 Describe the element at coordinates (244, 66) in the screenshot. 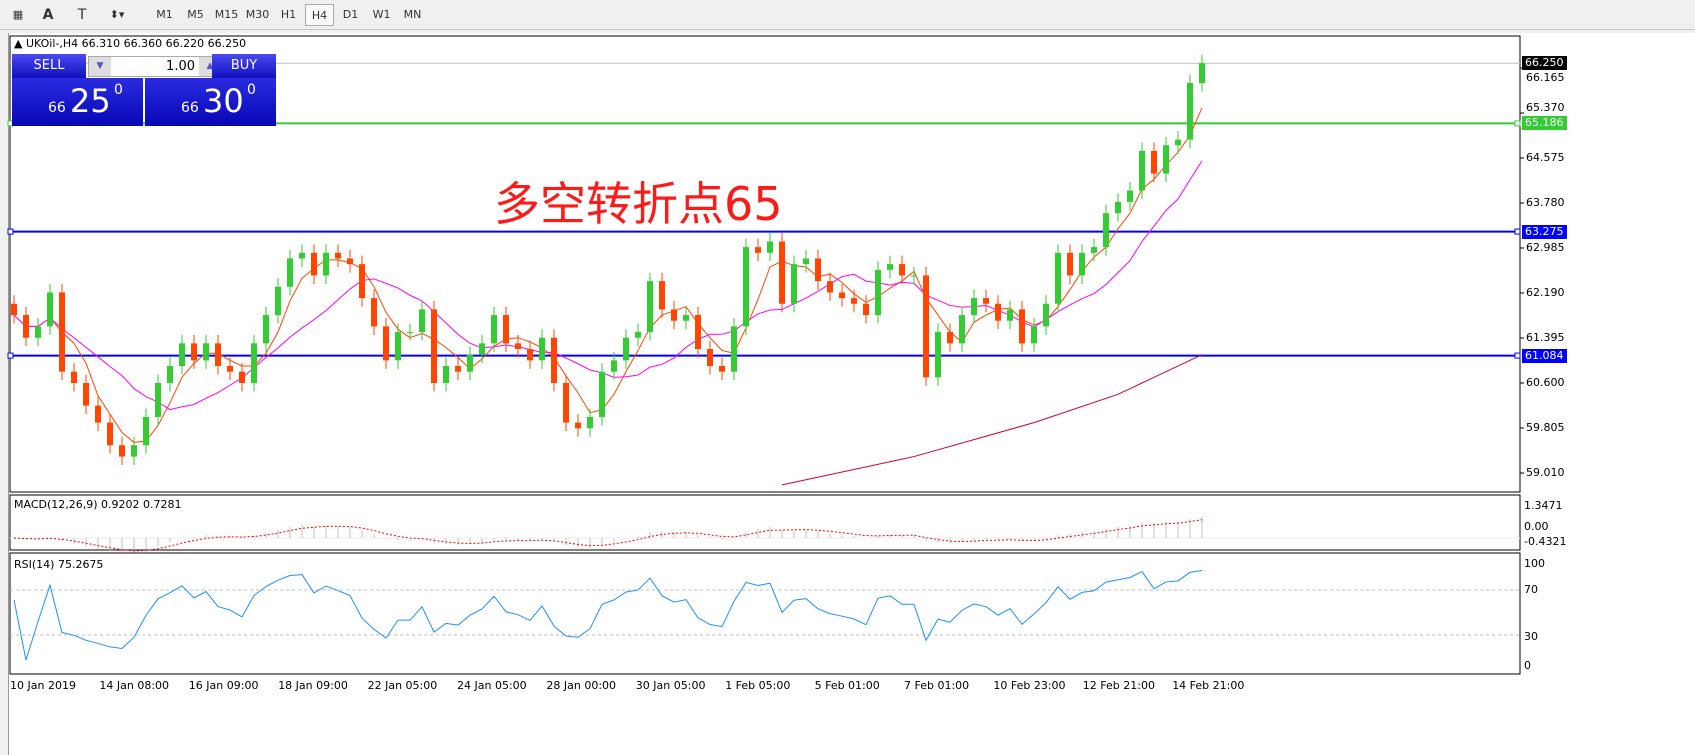

I see `buy-button: BUY` at that location.